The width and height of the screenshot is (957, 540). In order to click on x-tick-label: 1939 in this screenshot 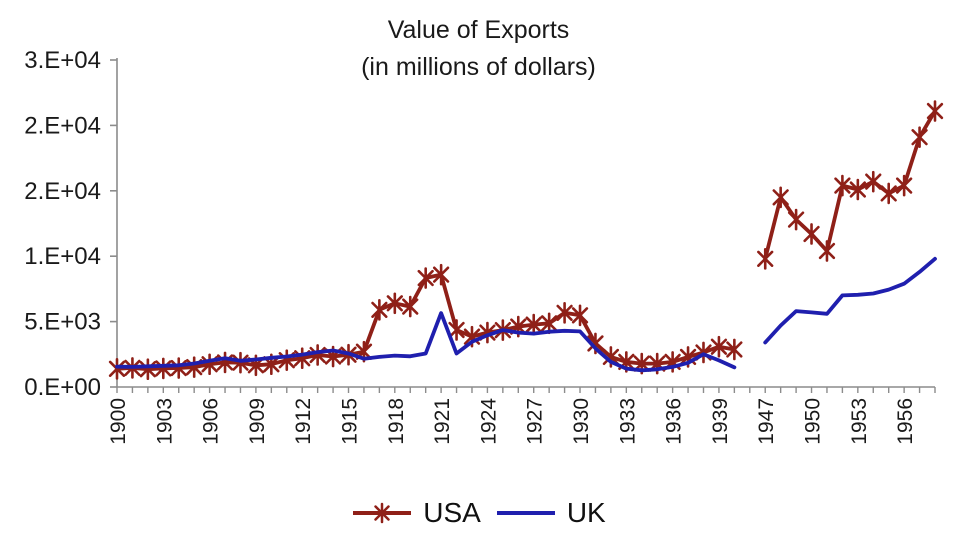, I will do `click(720, 421)`.